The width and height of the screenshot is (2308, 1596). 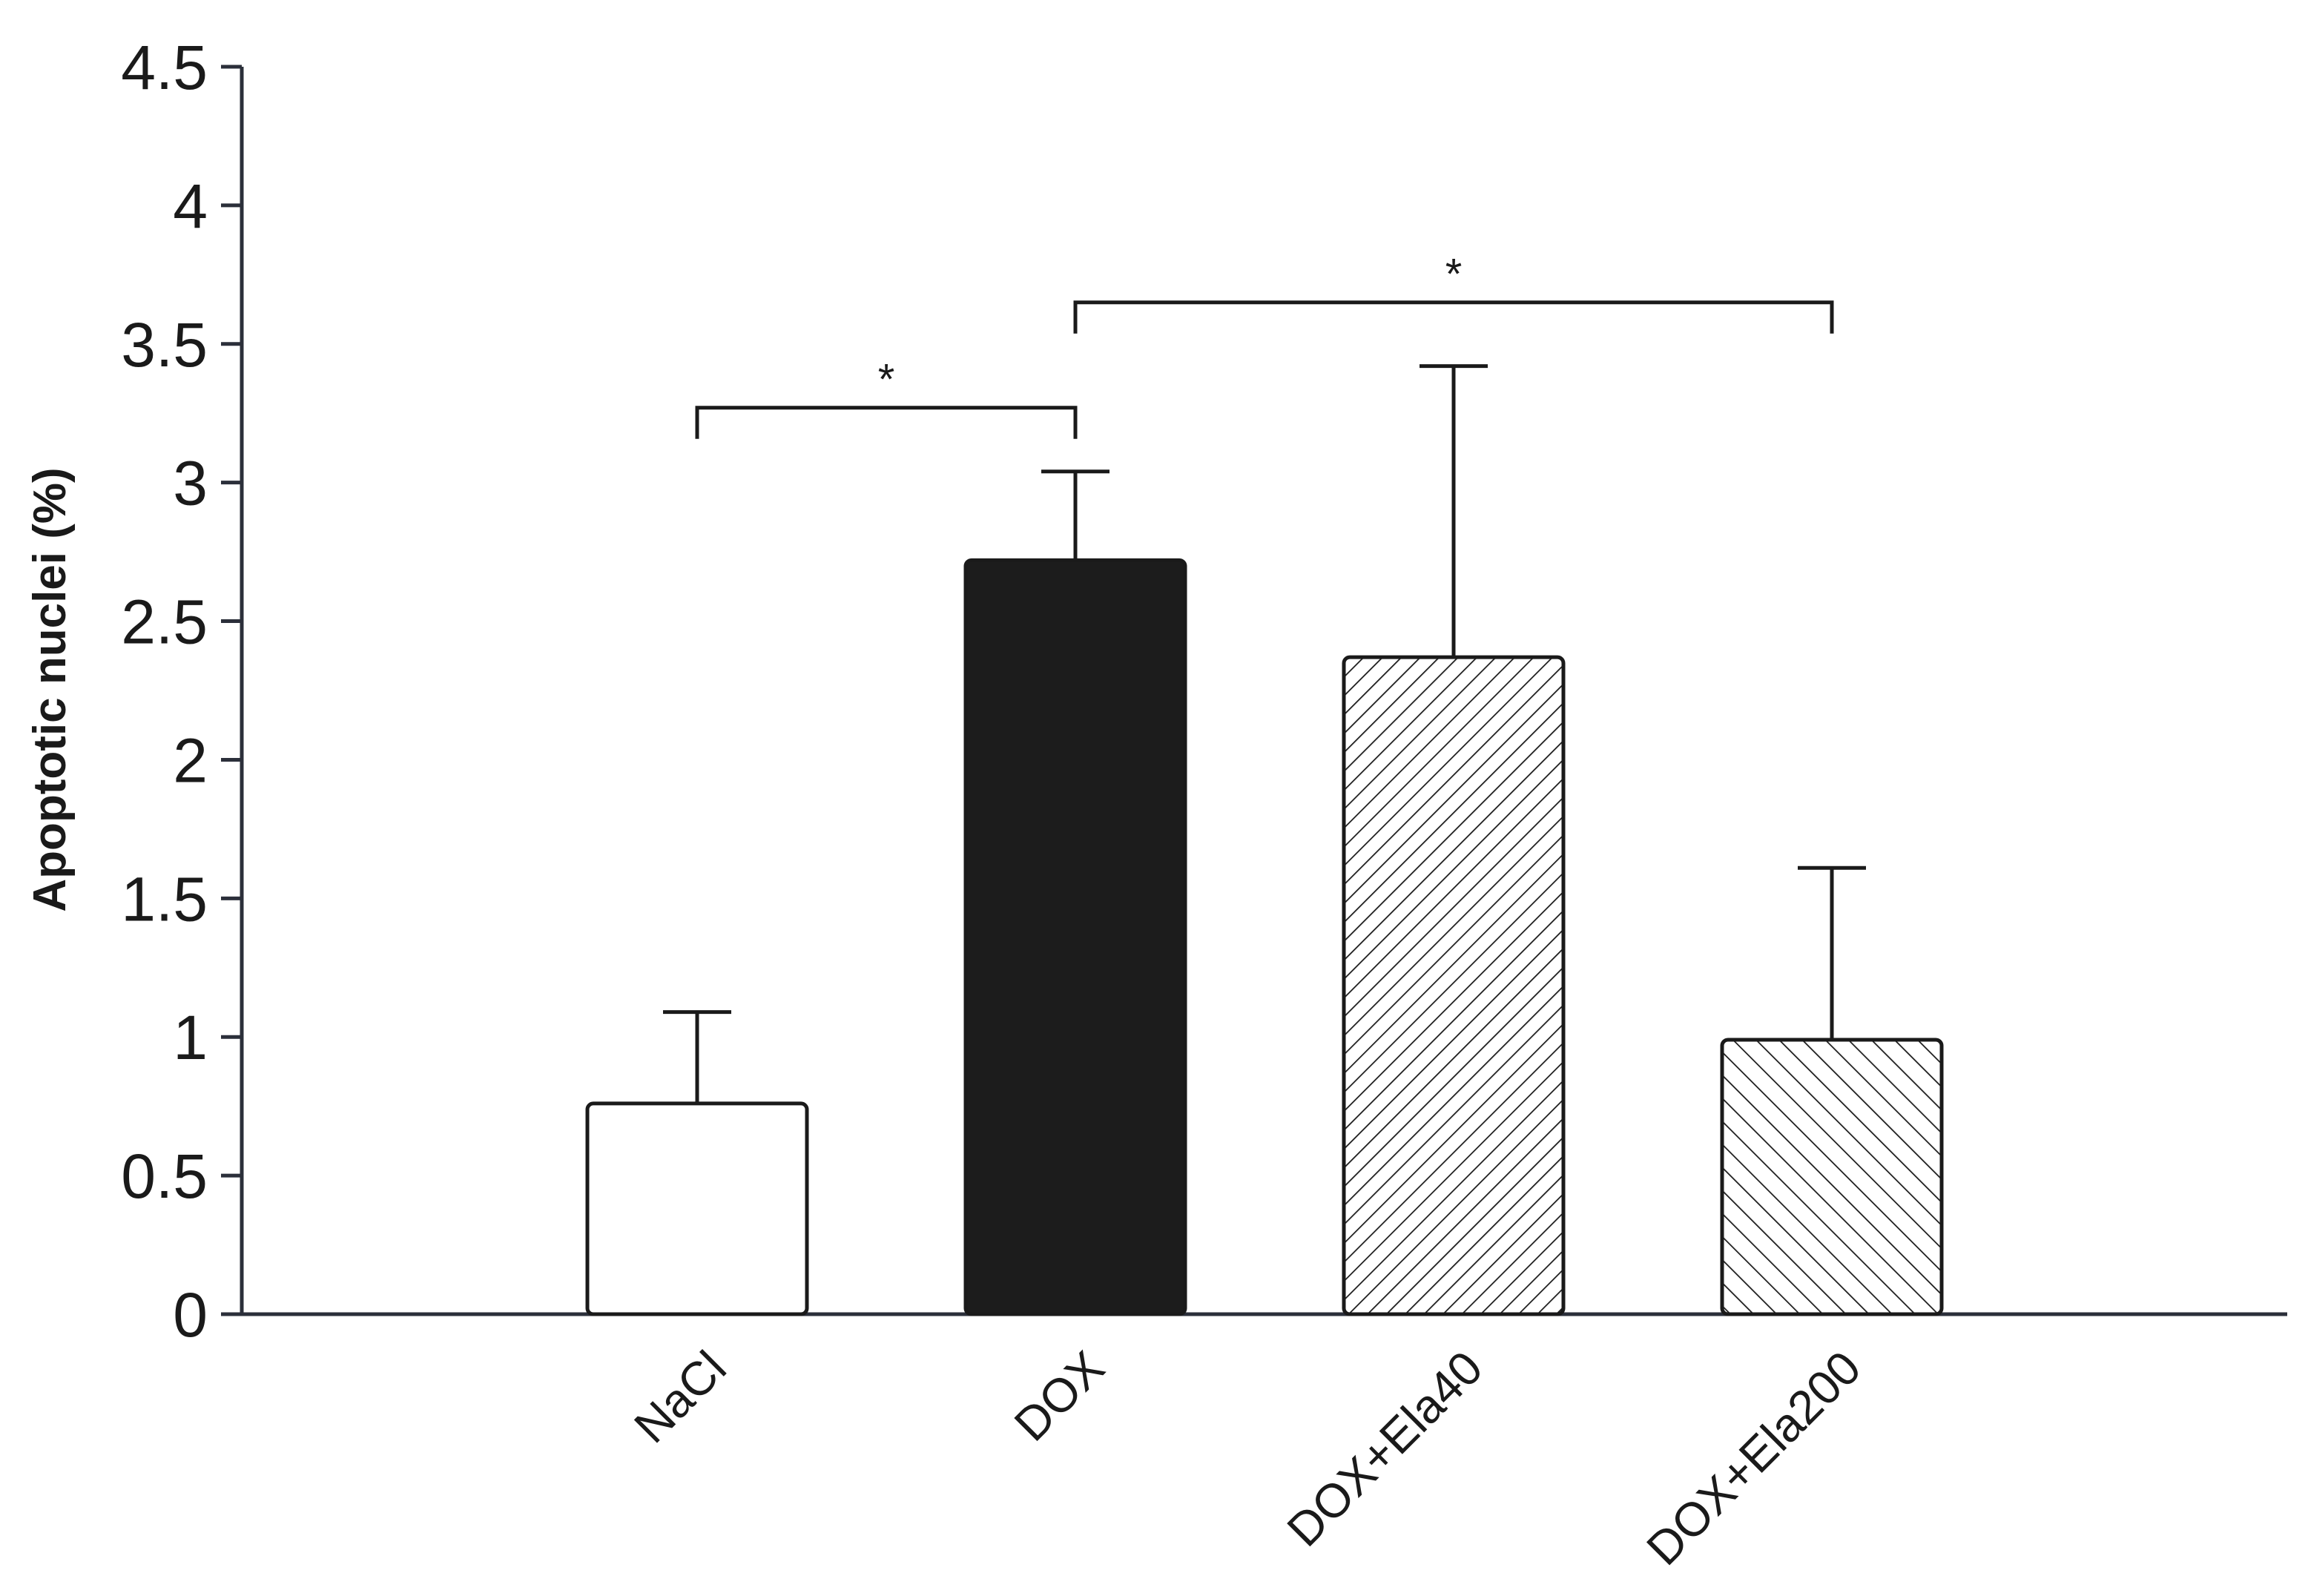 What do you see at coordinates (697, 1208) in the screenshot?
I see `bar-nacl` at bounding box center [697, 1208].